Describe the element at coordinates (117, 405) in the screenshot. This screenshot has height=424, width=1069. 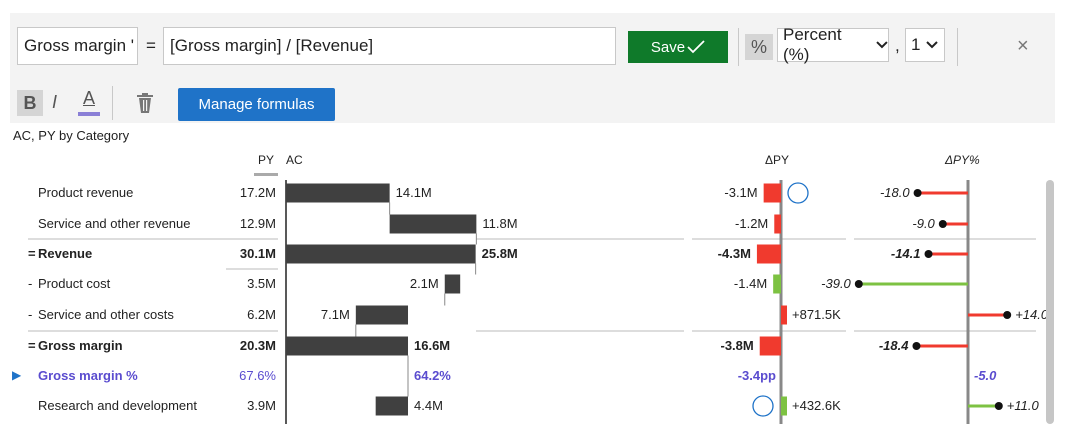
I see `row-label: Research and development` at that location.